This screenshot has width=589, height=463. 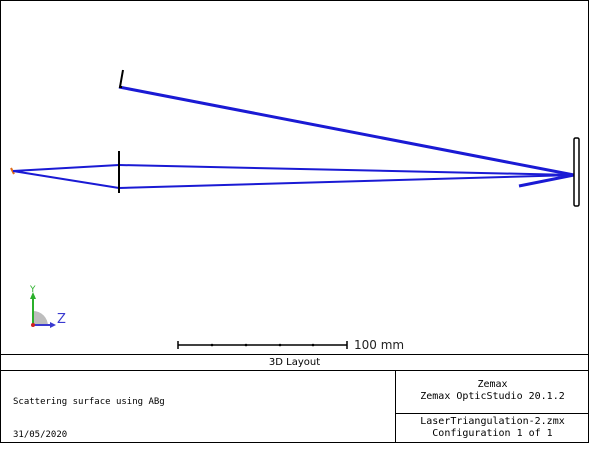 I want to click on ray-upper-to-target, so click(x=346, y=170).